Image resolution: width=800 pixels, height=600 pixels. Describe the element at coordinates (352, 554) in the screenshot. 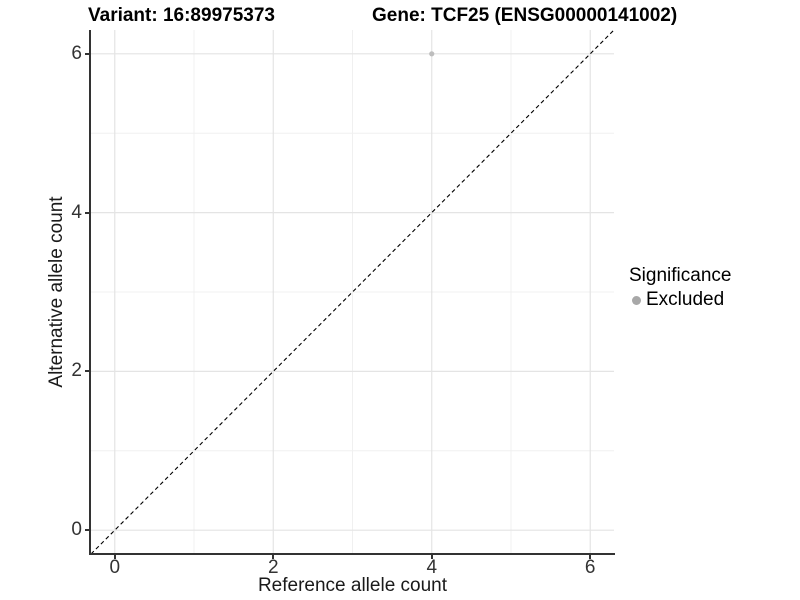

I see `x-axis-line` at that location.